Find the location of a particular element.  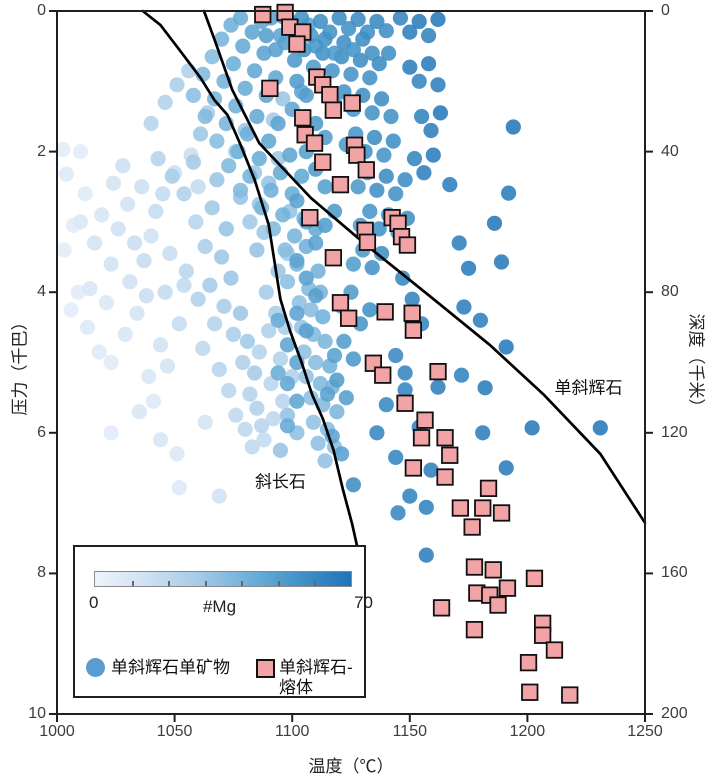

legend-marker-cpx-melt-square is located at coordinates (265, 668).